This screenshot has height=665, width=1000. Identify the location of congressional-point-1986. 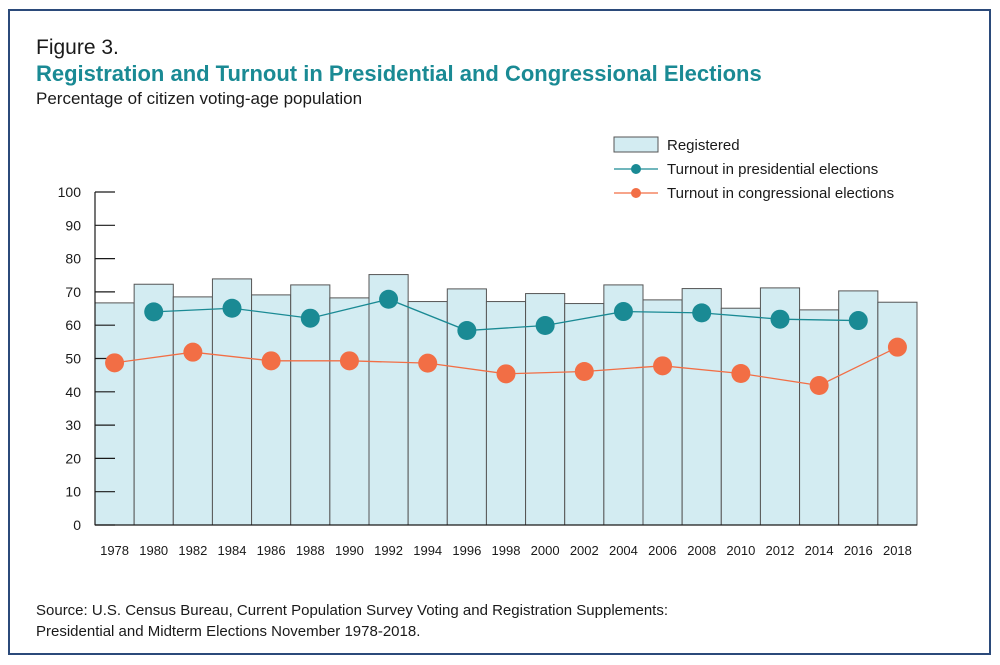
(271, 361).